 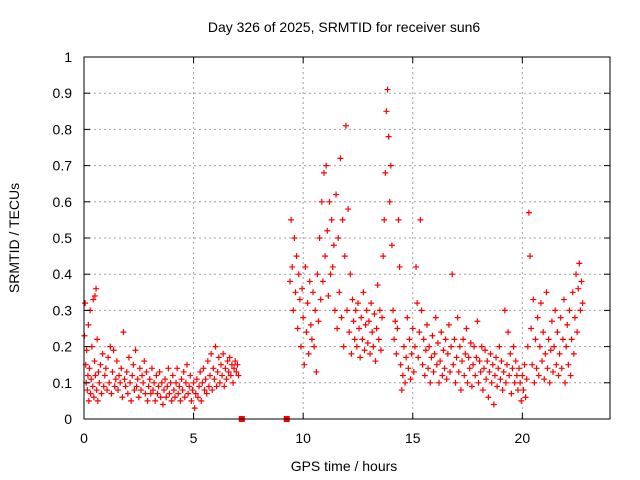 What do you see at coordinates (63, 383) in the screenshot?
I see `y-tick-label: 0.1` at bounding box center [63, 383].